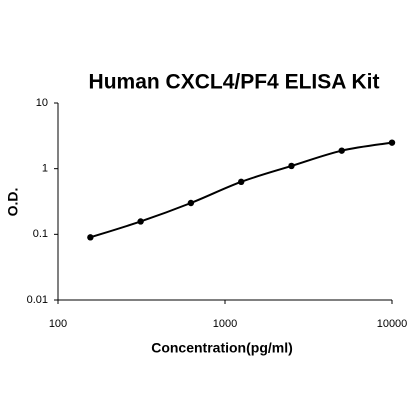 Image resolution: width=420 pixels, height=420 pixels. What do you see at coordinates (45, 169) in the screenshot?
I see `y-tick-label: 1` at bounding box center [45, 169].